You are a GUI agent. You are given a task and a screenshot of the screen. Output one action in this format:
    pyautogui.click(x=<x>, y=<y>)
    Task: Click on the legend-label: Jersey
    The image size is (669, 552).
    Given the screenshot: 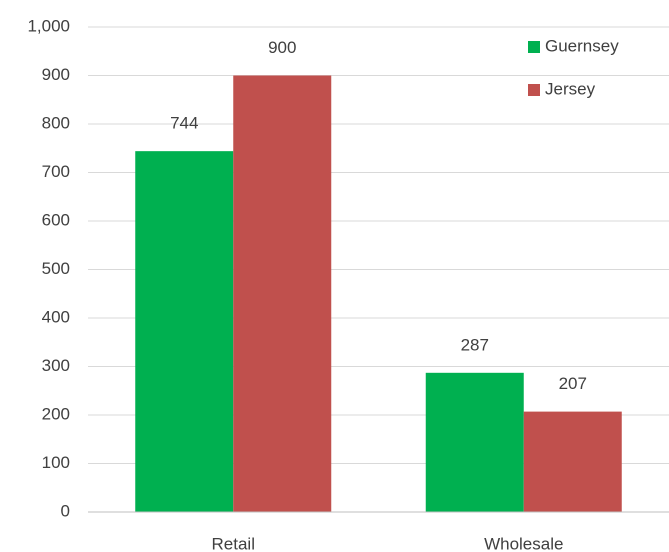 What is the action you would take?
    pyautogui.click(x=570, y=88)
    